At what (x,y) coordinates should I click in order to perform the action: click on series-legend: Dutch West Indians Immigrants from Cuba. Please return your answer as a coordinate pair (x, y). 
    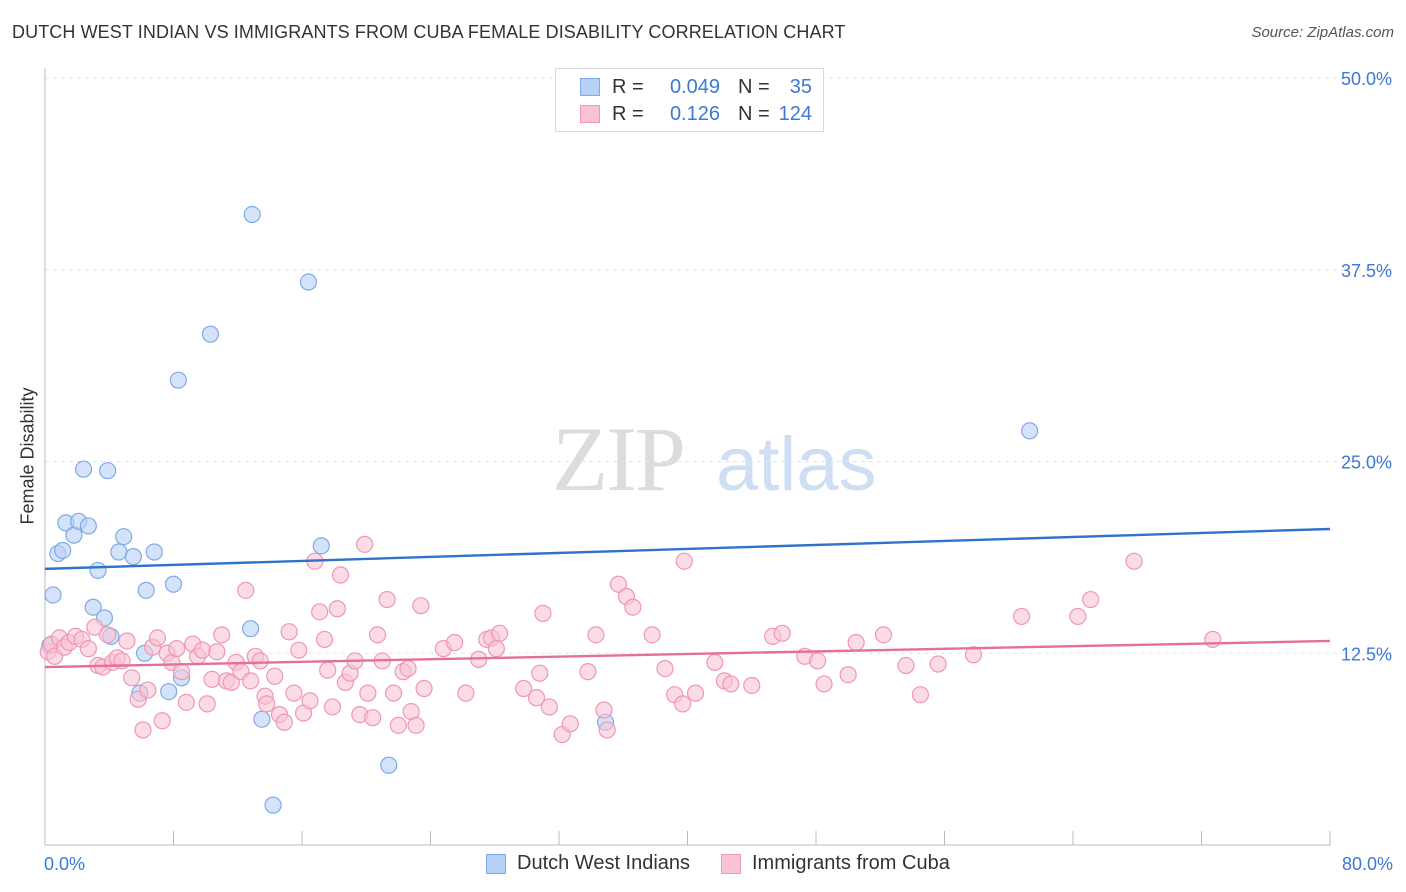
    Looking at the image, I should click on (703, 865).